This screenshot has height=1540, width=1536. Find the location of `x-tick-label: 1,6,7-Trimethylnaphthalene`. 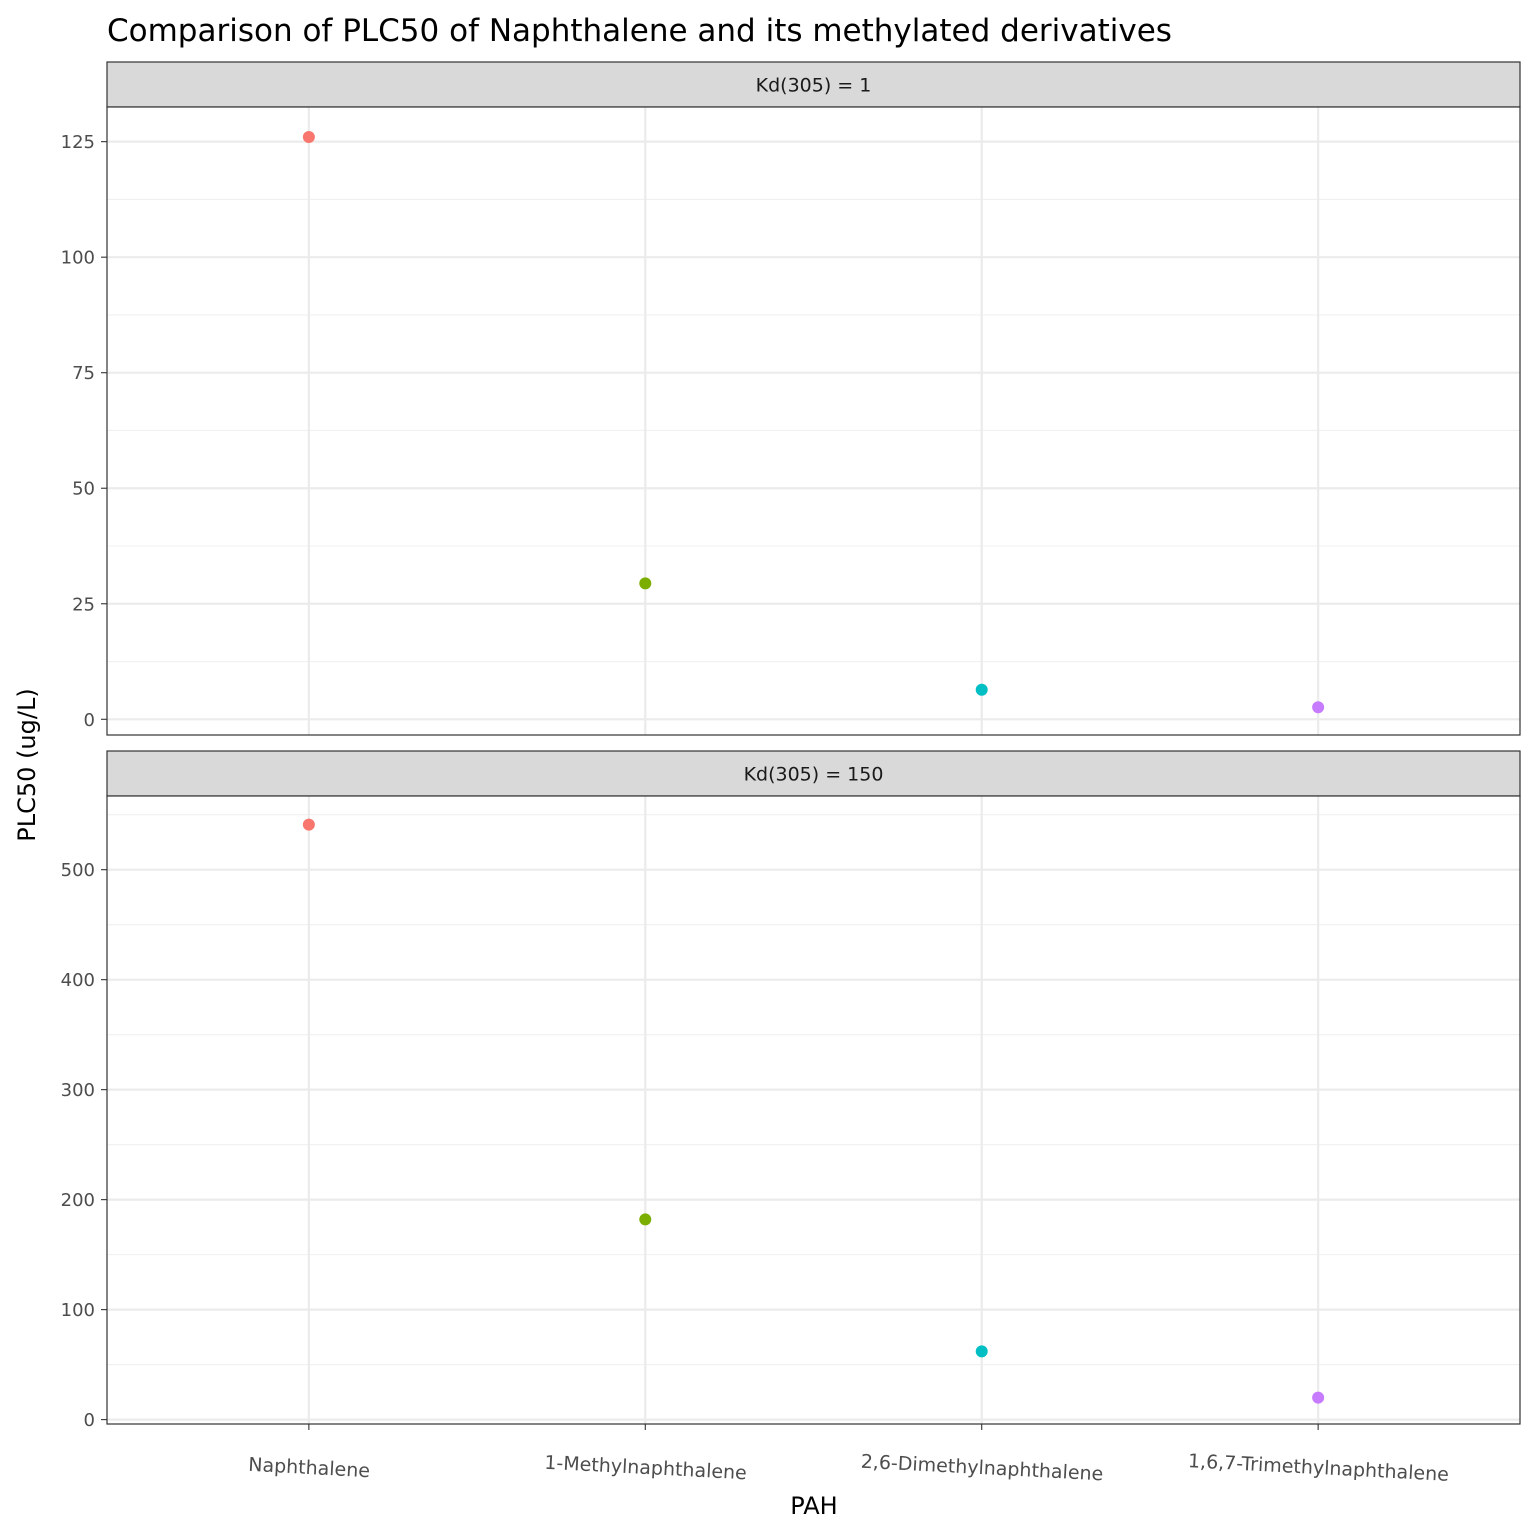

x-tick-label: 1,6,7-Trimethylnaphthalene is located at coordinates (1318, 1468).